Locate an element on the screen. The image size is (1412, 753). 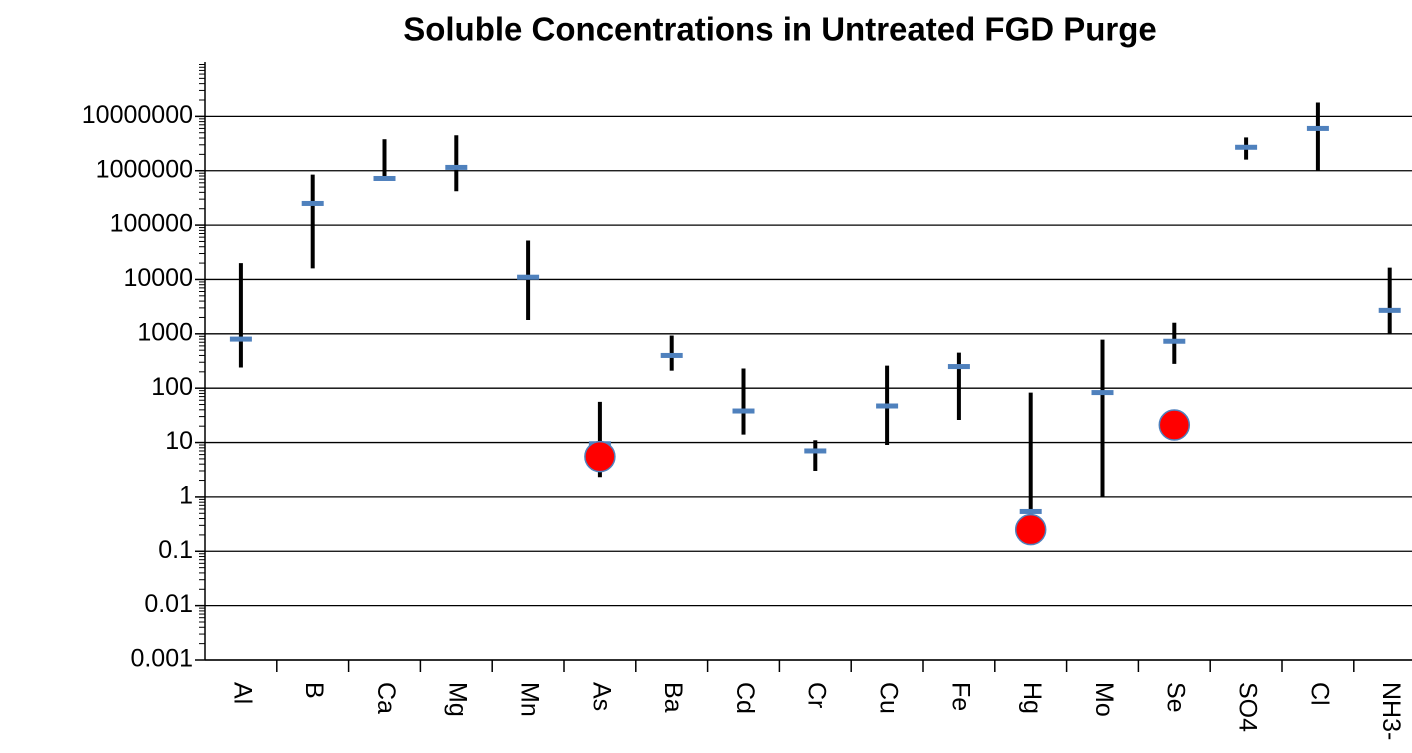
y-tick-label: 100000 is located at coordinates (151, 224).